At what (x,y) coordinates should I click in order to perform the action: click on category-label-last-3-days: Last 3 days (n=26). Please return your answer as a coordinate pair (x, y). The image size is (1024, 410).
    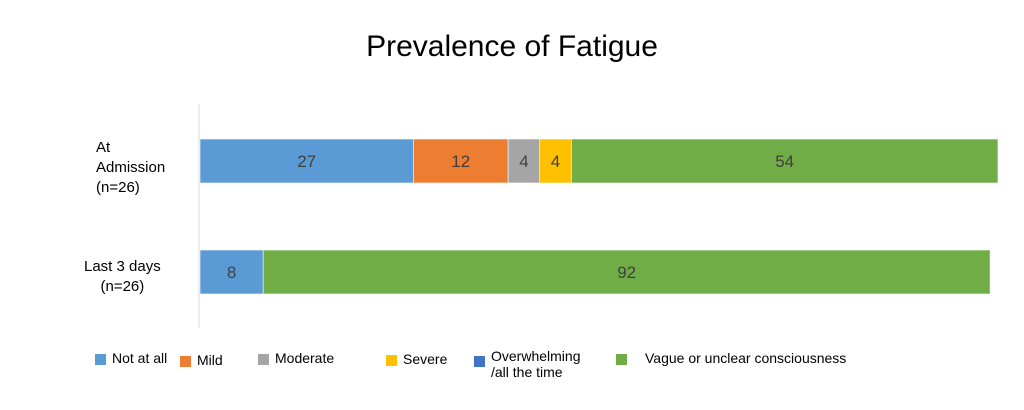
    Looking at the image, I should click on (122, 276).